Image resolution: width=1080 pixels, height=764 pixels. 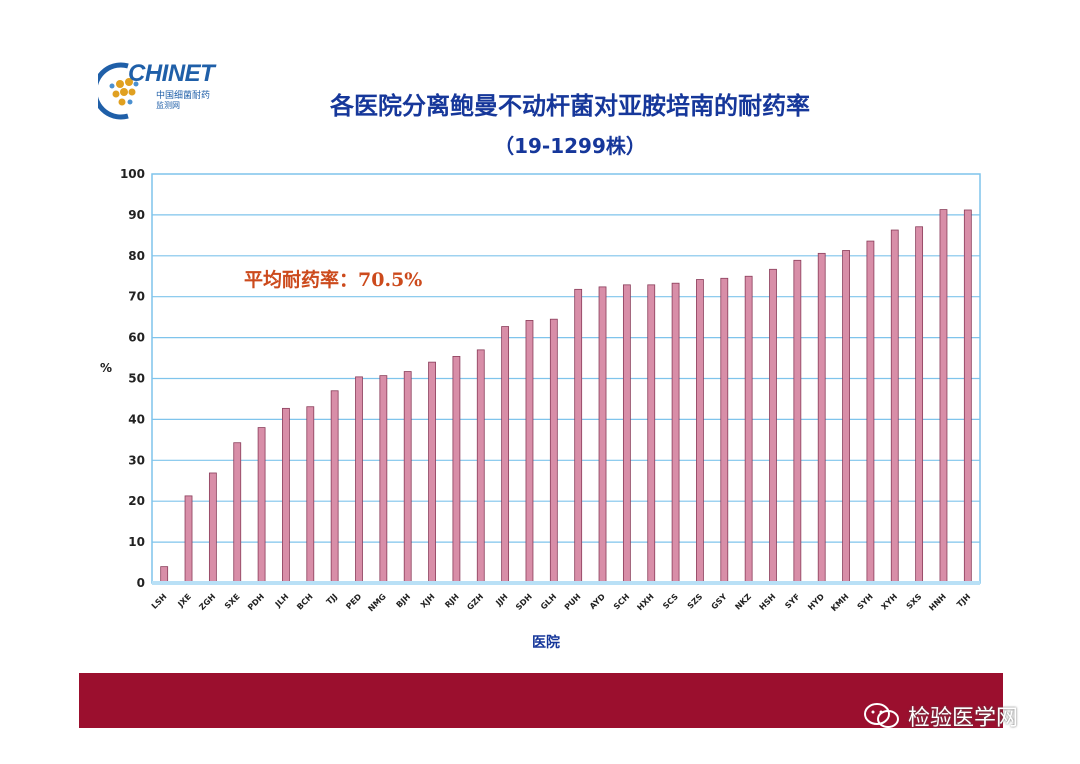 What do you see at coordinates (502, 600) in the screenshot?
I see `x-tick-label: JJH` at bounding box center [502, 600].